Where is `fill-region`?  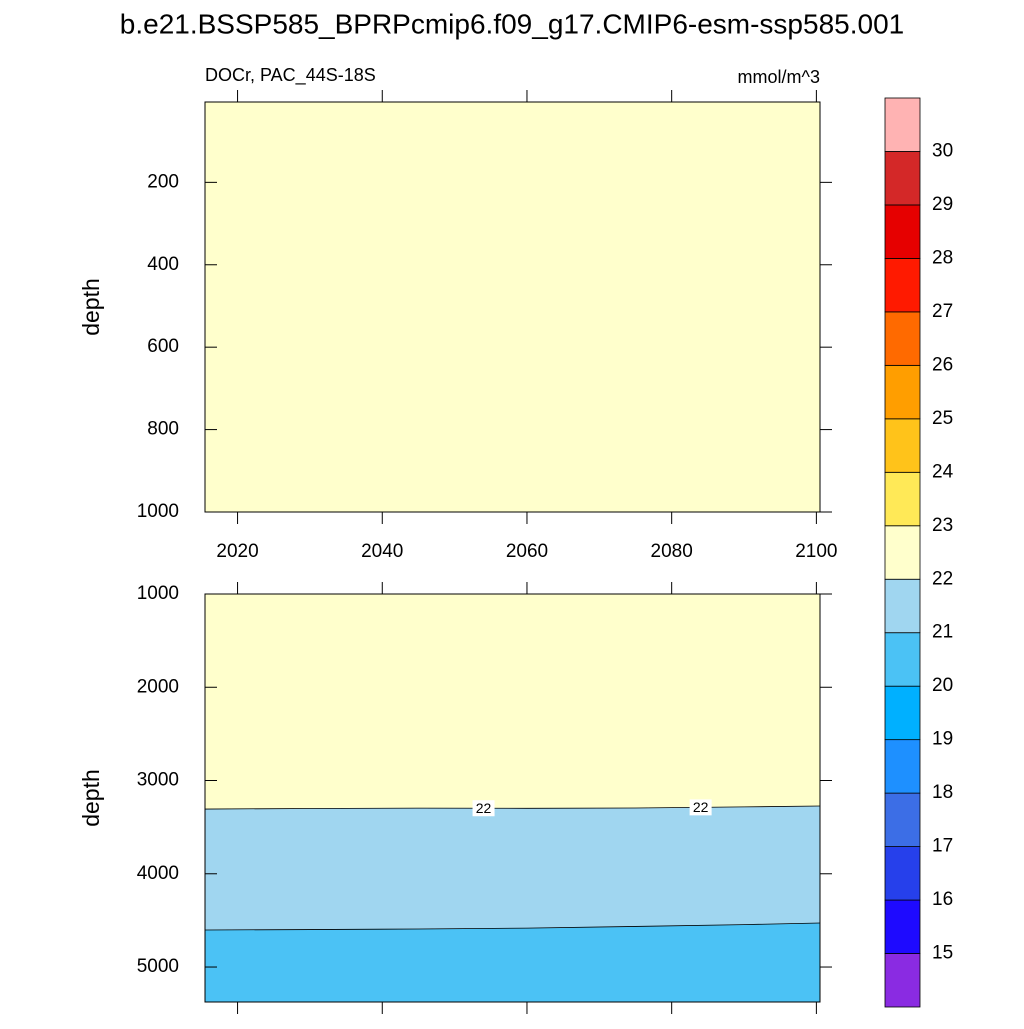 fill-region is located at coordinates (512, 962).